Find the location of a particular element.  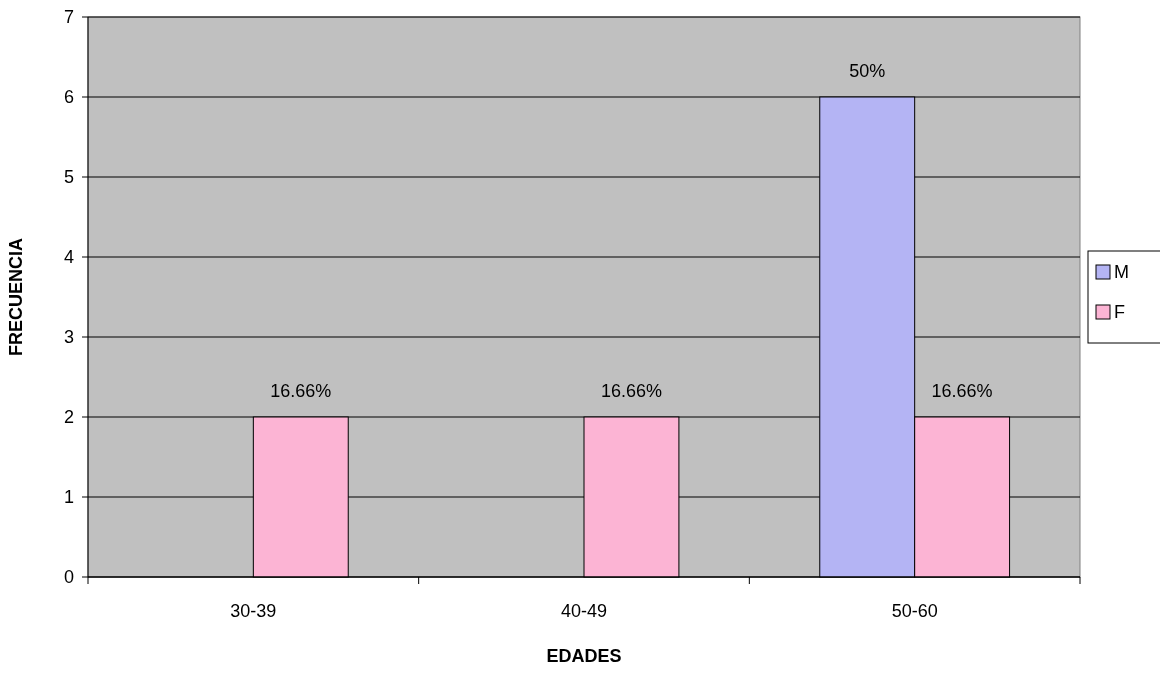

y-tick-label: 5 is located at coordinates (68, 177).